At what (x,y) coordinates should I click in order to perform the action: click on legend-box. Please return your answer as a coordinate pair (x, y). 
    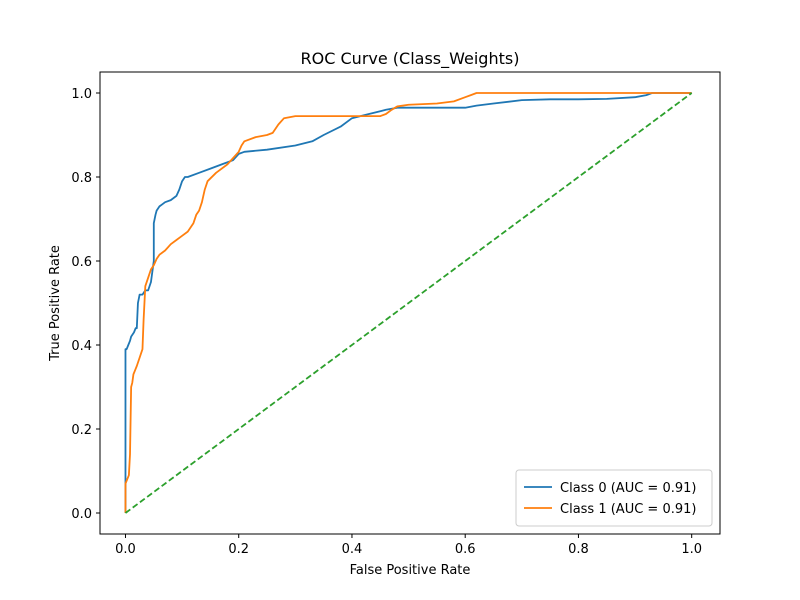
    Looking at the image, I should click on (614, 498).